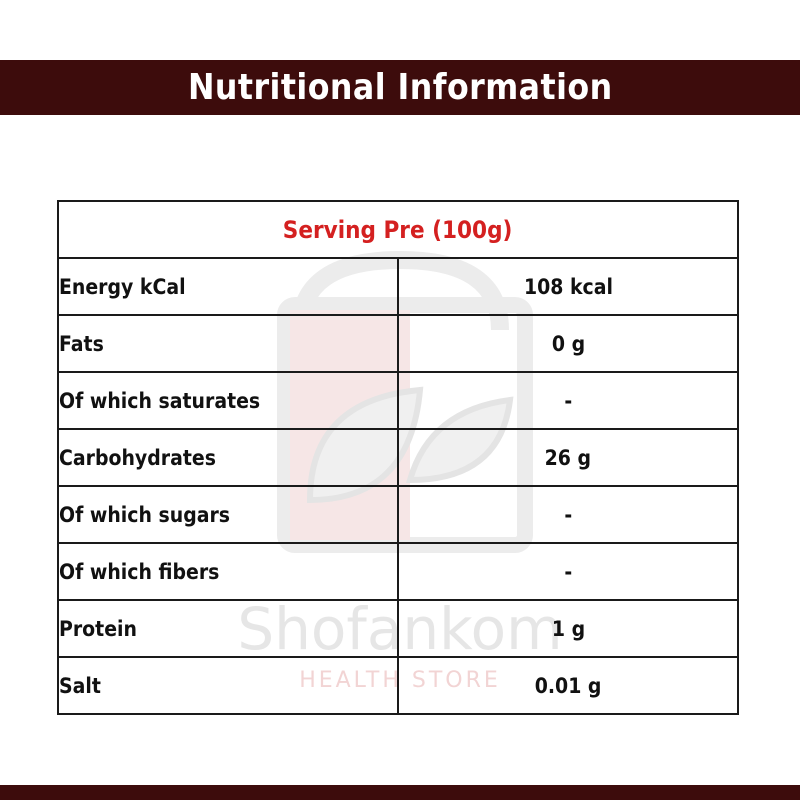 The width and height of the screenshot is (800, 800). What do you see at coordinates (228, 571) in the screenshot?
I see `row-label: Of which fibers` at bounding box center [228, 571].